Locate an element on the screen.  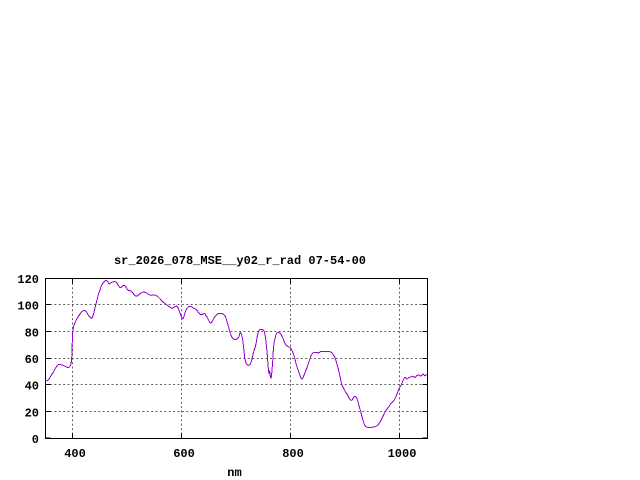
svg-text:sr_2026_078_MSE__y02_r_rad 07-: sr_2026_078_MSE__y02_r_rad 07-54-00 is located at coordinates (240, 261).